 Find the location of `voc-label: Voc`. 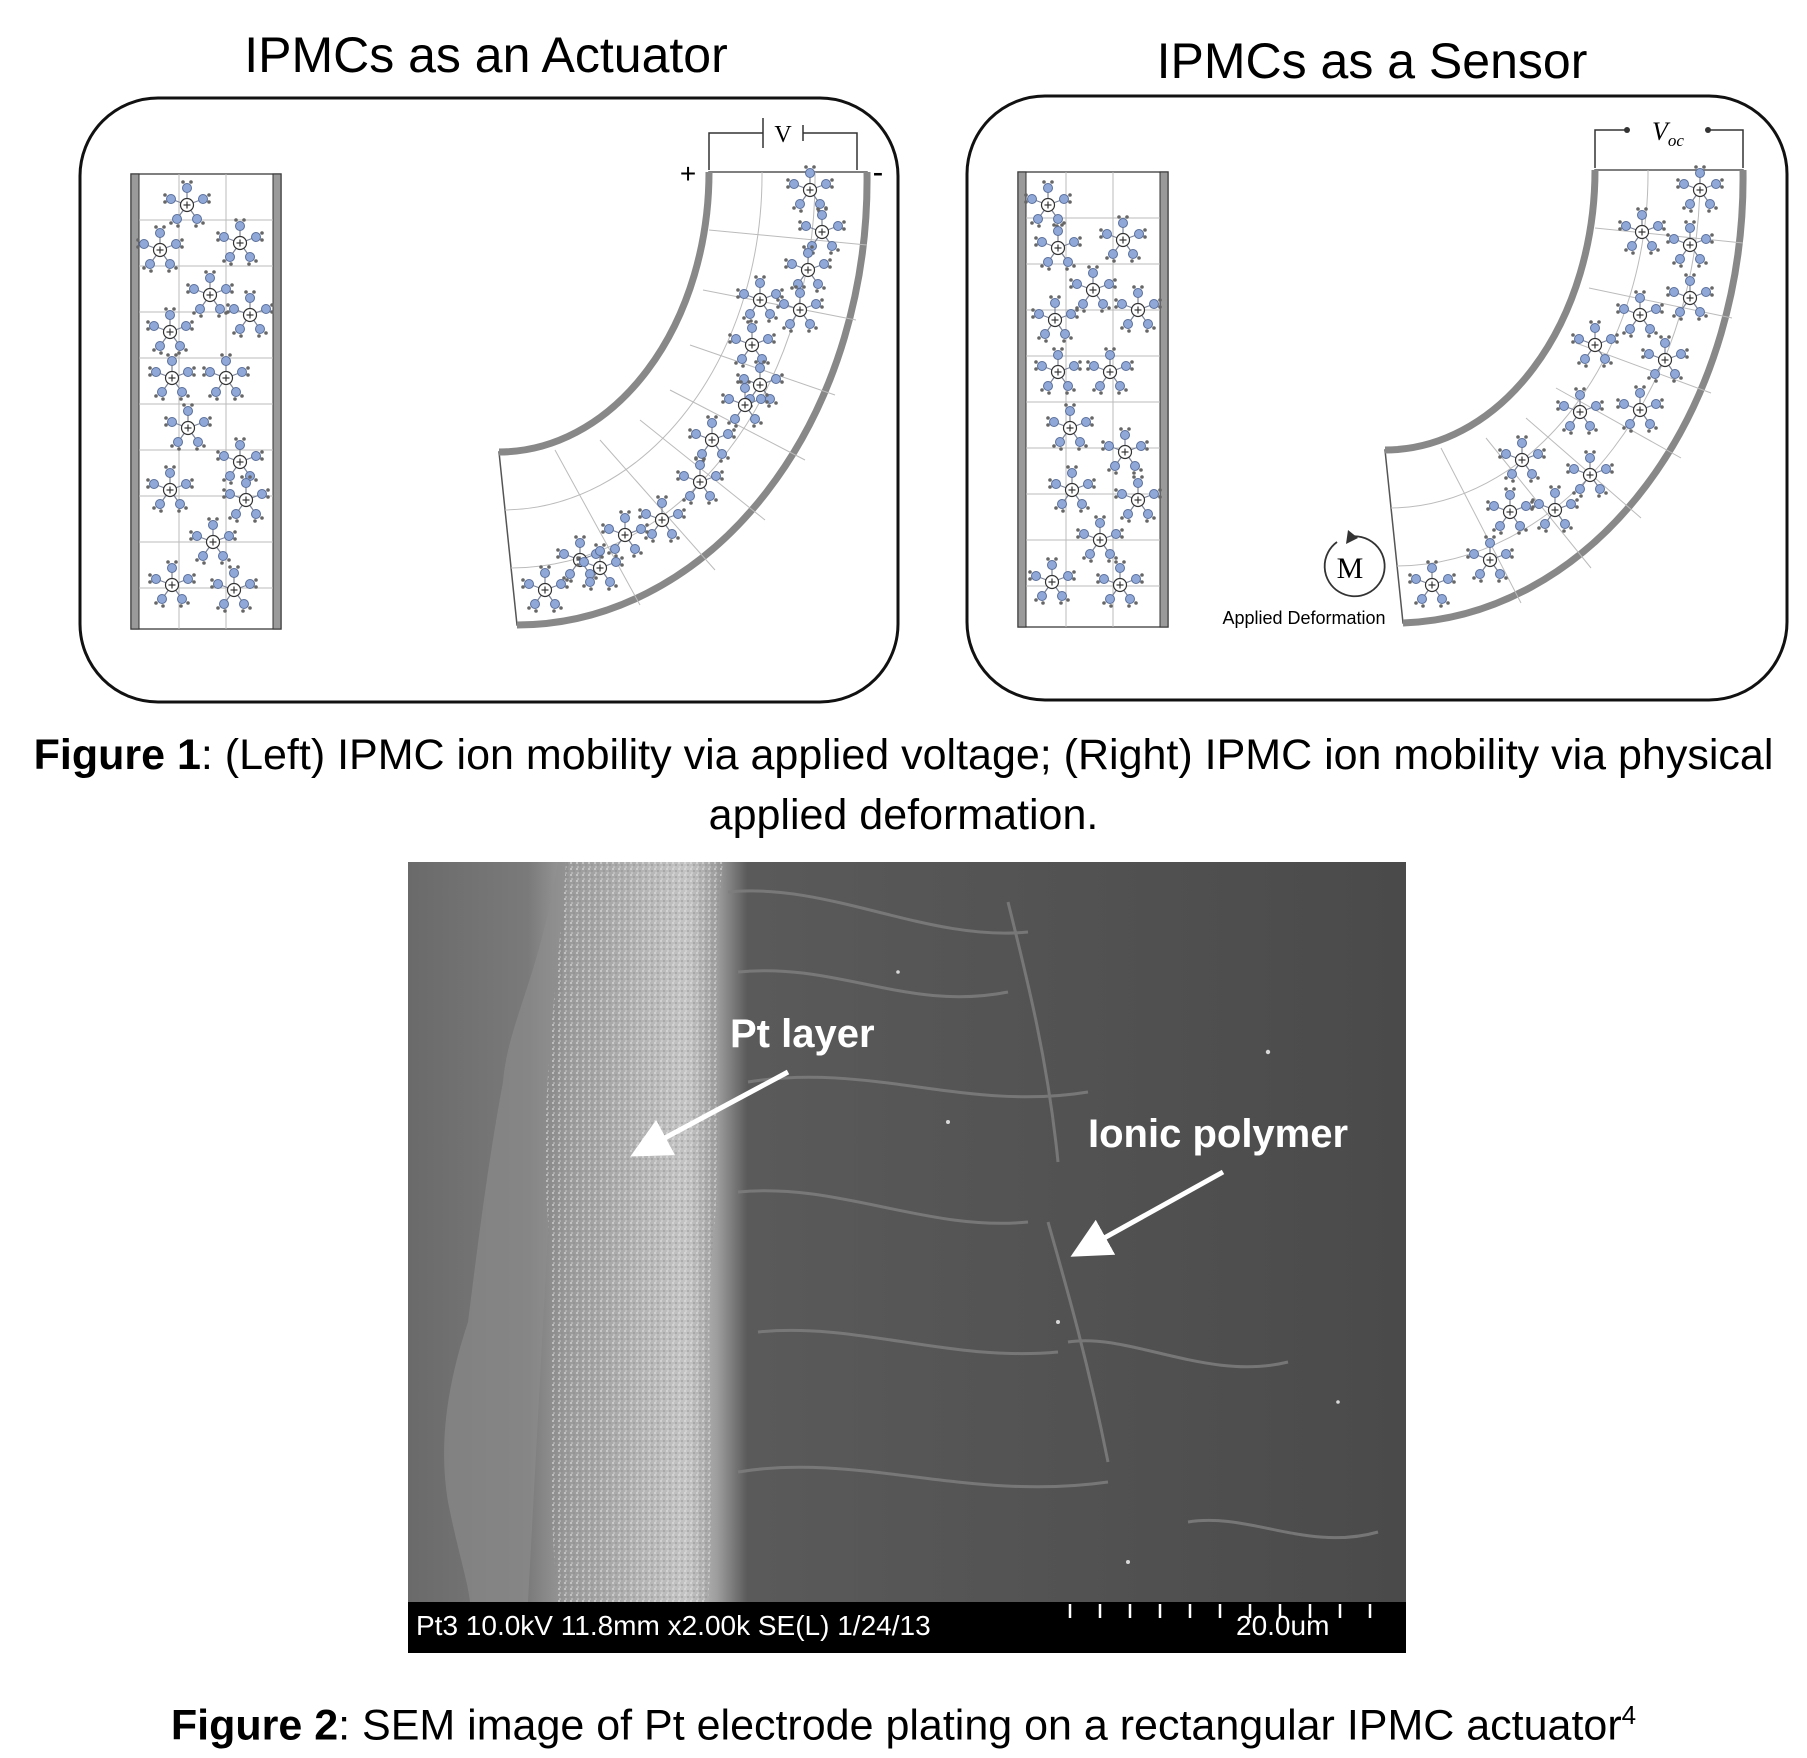

voc-label: Voc is located at coordinates (1668, 133).